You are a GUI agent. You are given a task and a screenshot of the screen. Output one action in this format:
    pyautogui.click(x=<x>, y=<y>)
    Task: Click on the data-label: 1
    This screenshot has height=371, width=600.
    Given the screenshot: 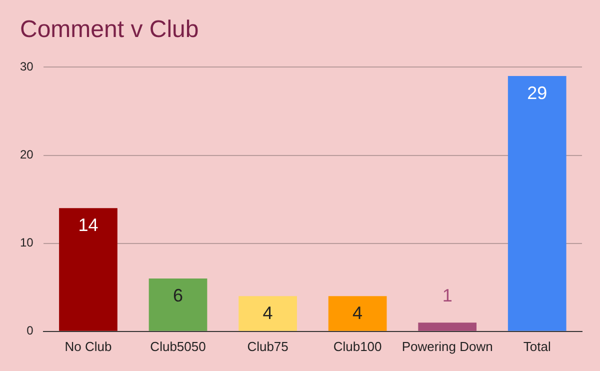 What is the action you would take?
    pyautogui.click(x=447, y=296)
    